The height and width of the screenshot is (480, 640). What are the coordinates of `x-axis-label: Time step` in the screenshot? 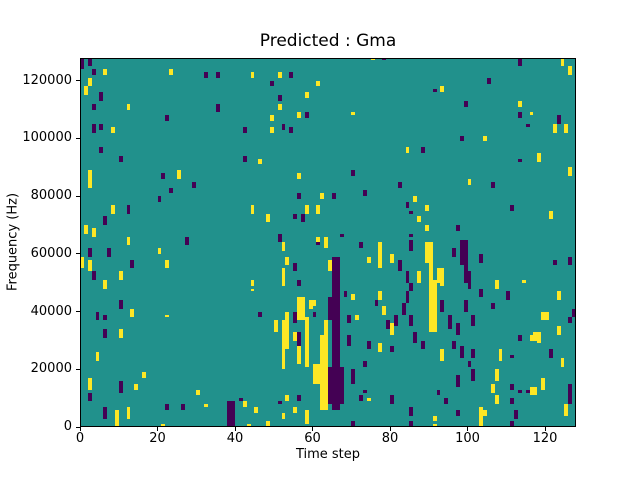 It's located at (328, 454).